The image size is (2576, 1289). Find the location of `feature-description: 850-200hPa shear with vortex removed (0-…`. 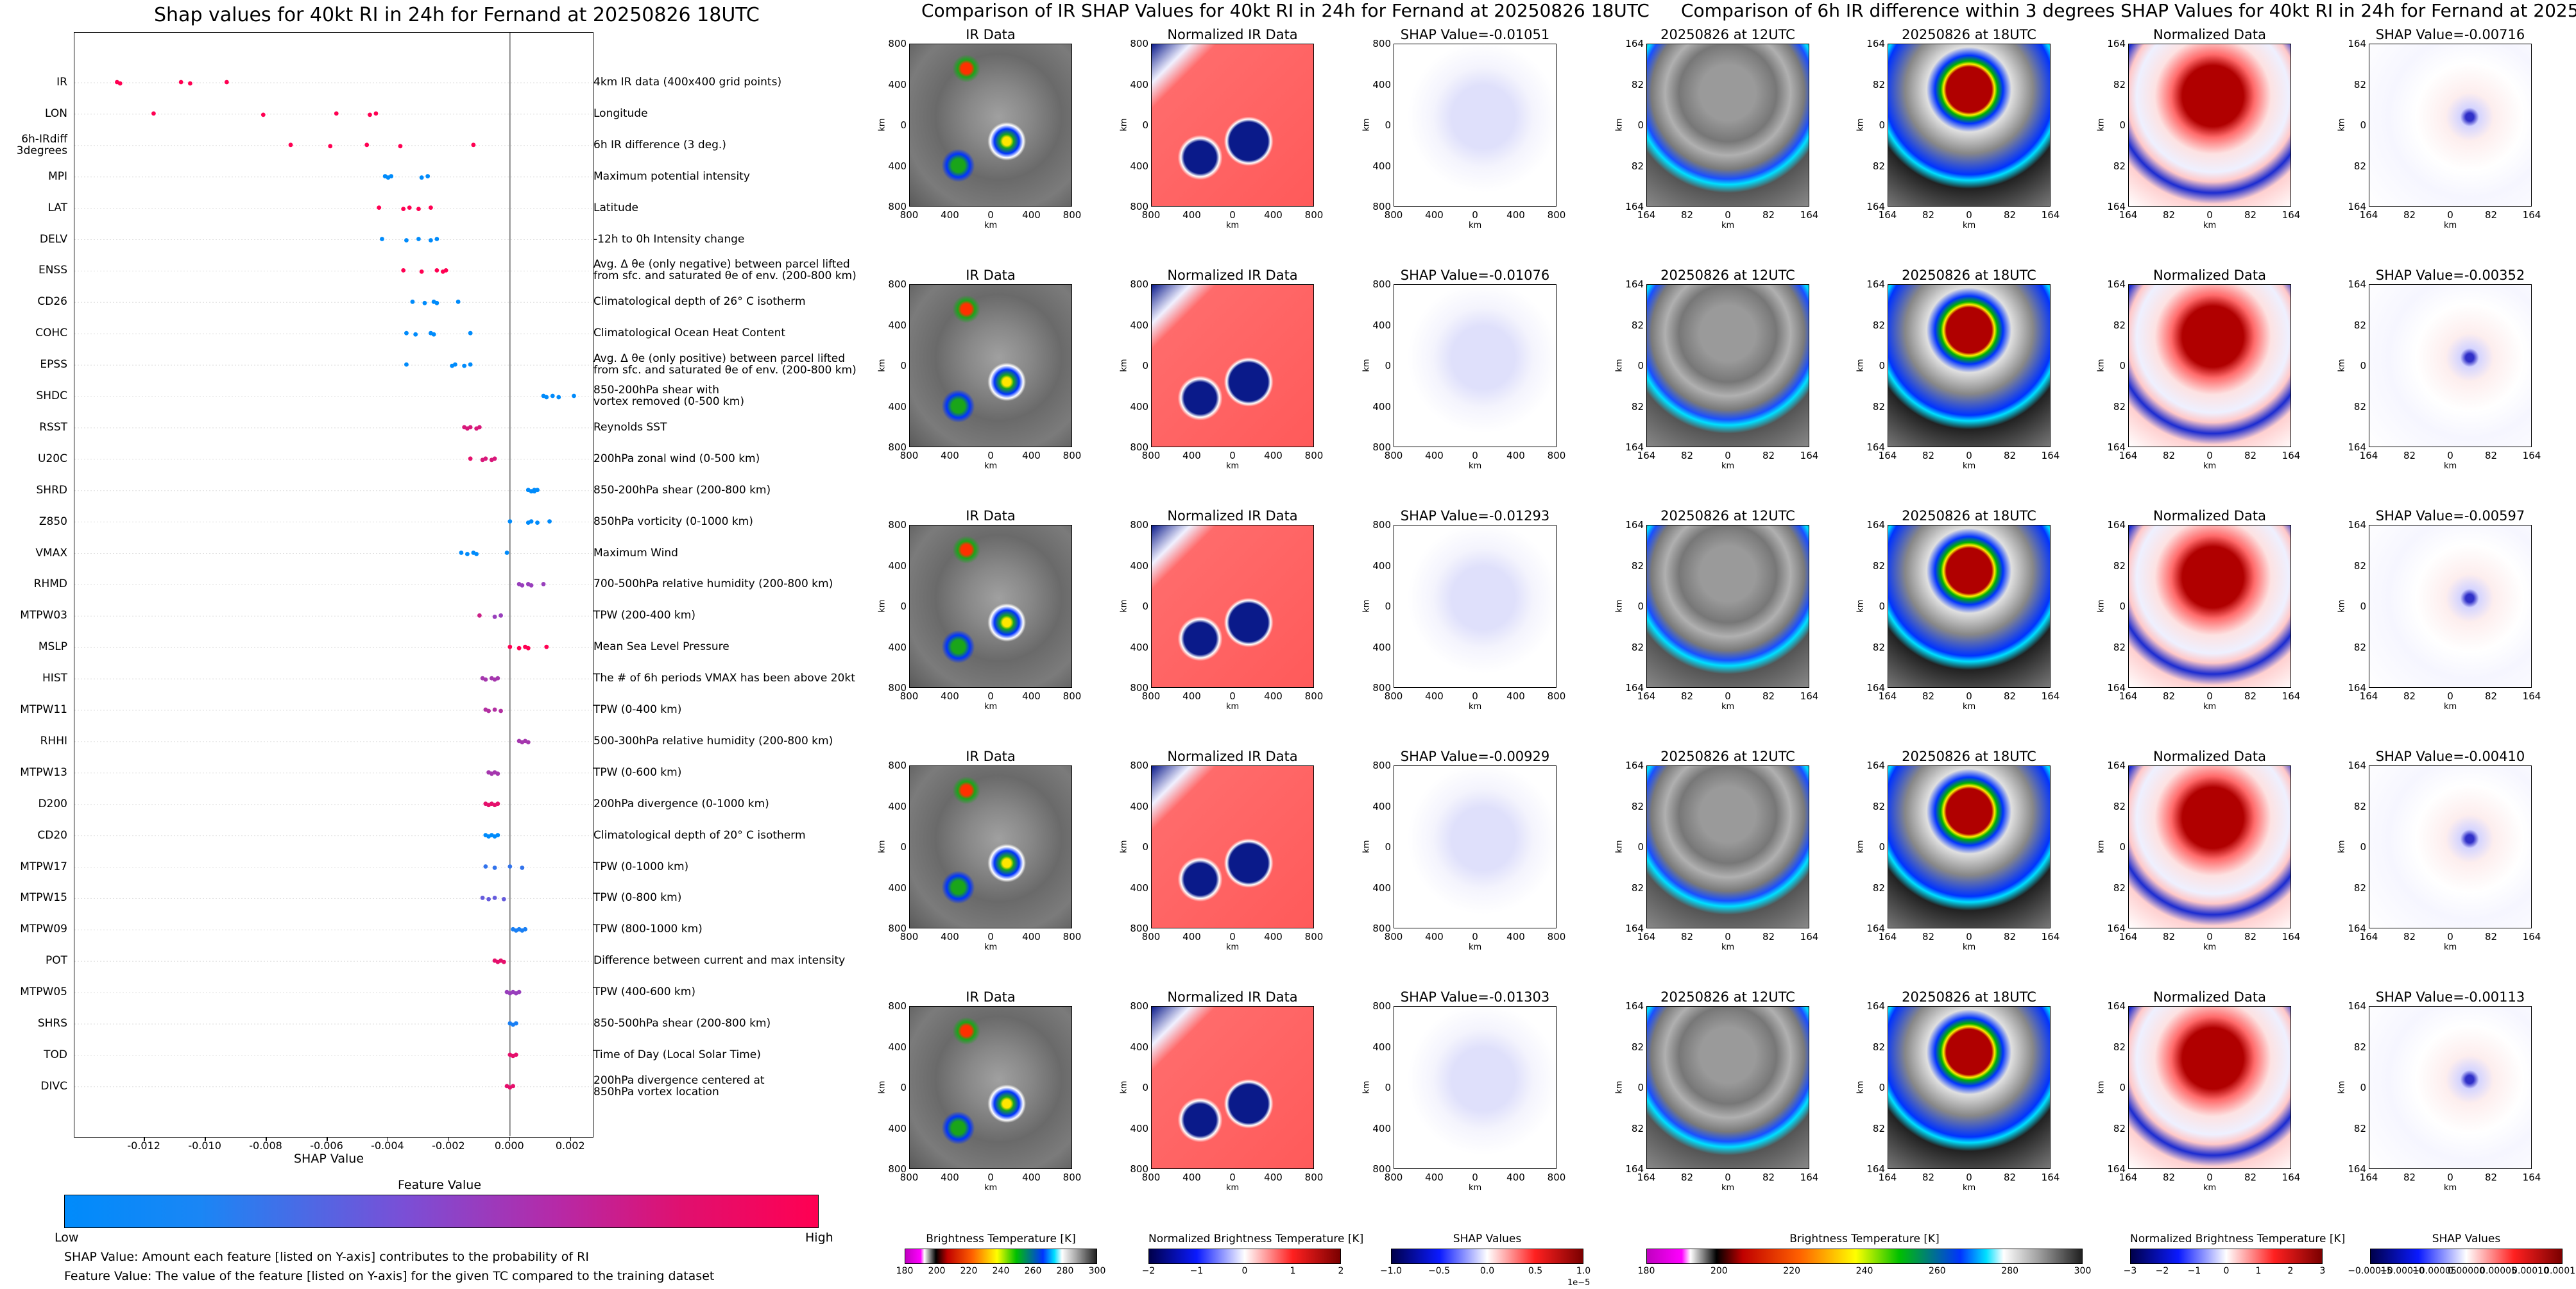

feature-description: 850-200hPa shear with vortex removed (0-… is located at coordinates (668, 396).